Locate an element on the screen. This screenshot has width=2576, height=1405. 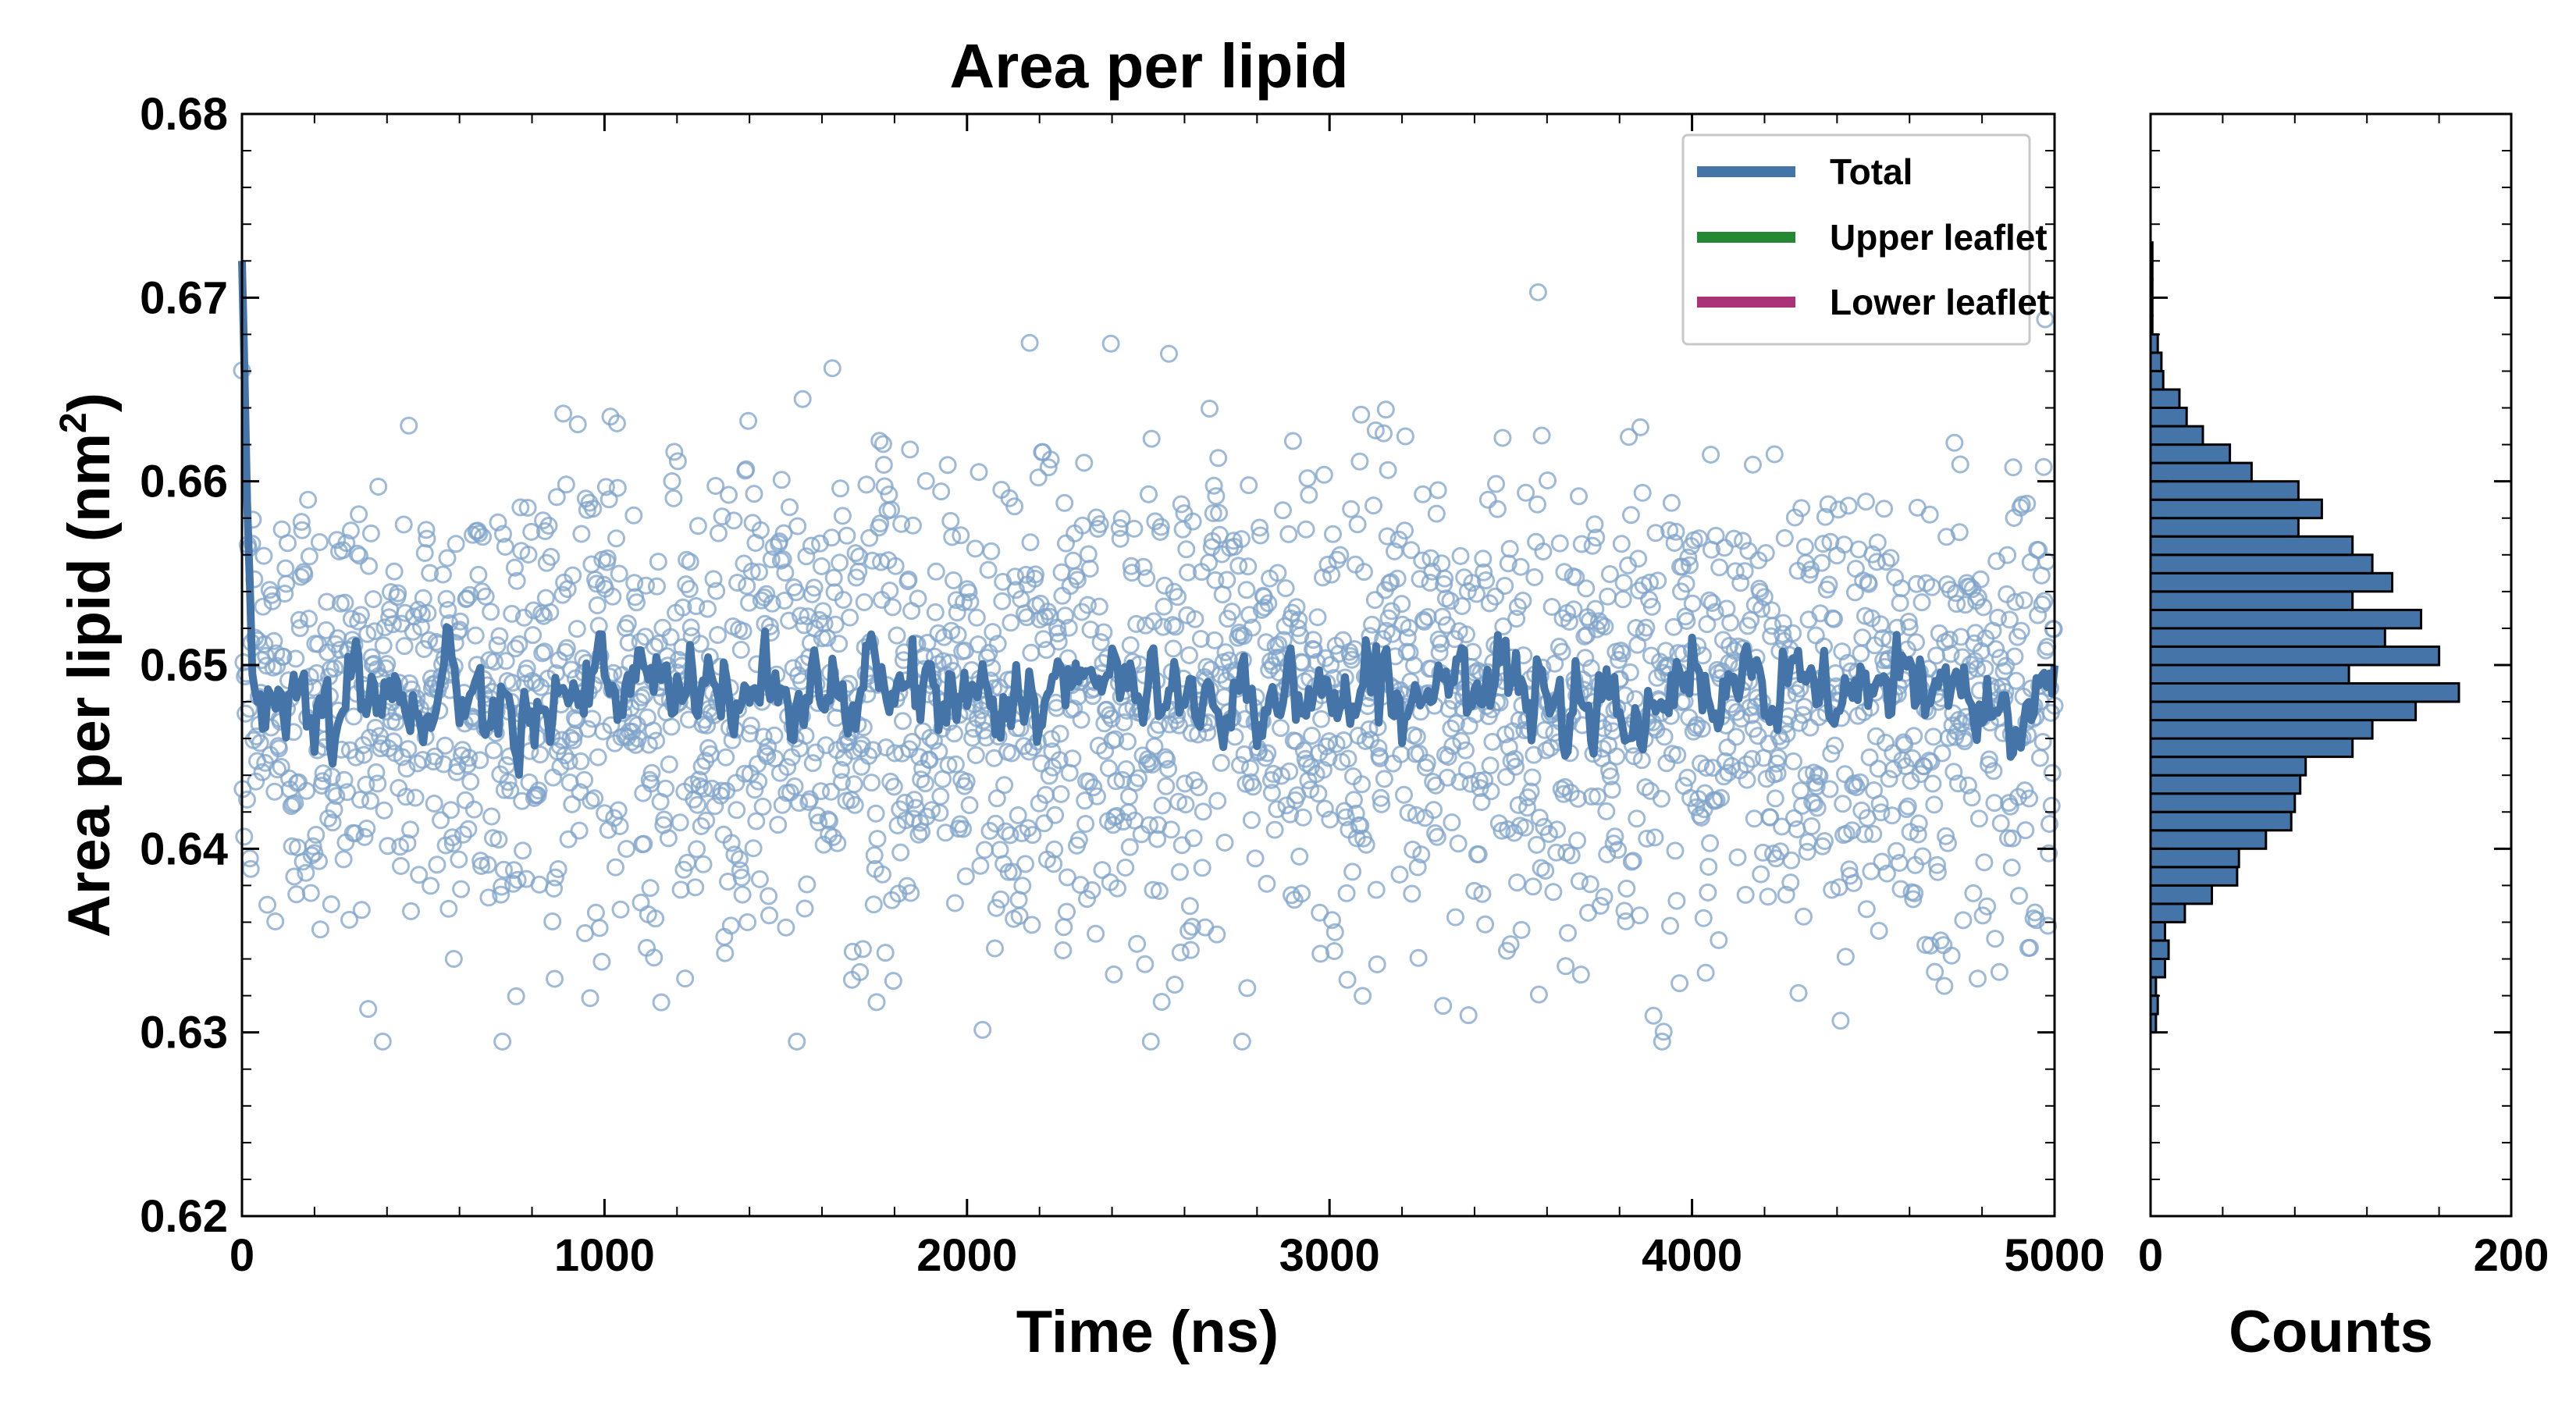
hist-x-tick-label: 200 is located at coordinates (2511, 1255).